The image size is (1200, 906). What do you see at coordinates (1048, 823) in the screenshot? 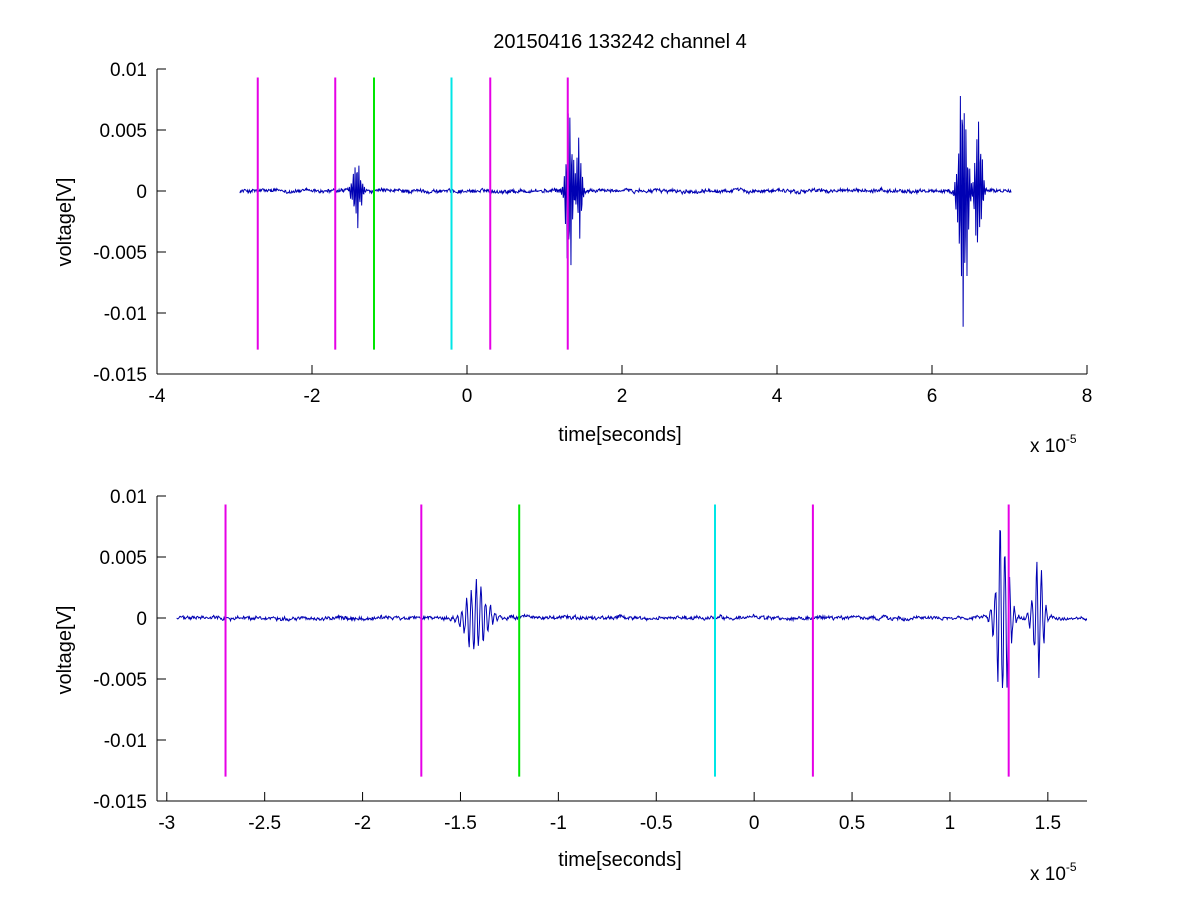
I see `x-tick-label: 1.5` at bounding box center [1048, 823].